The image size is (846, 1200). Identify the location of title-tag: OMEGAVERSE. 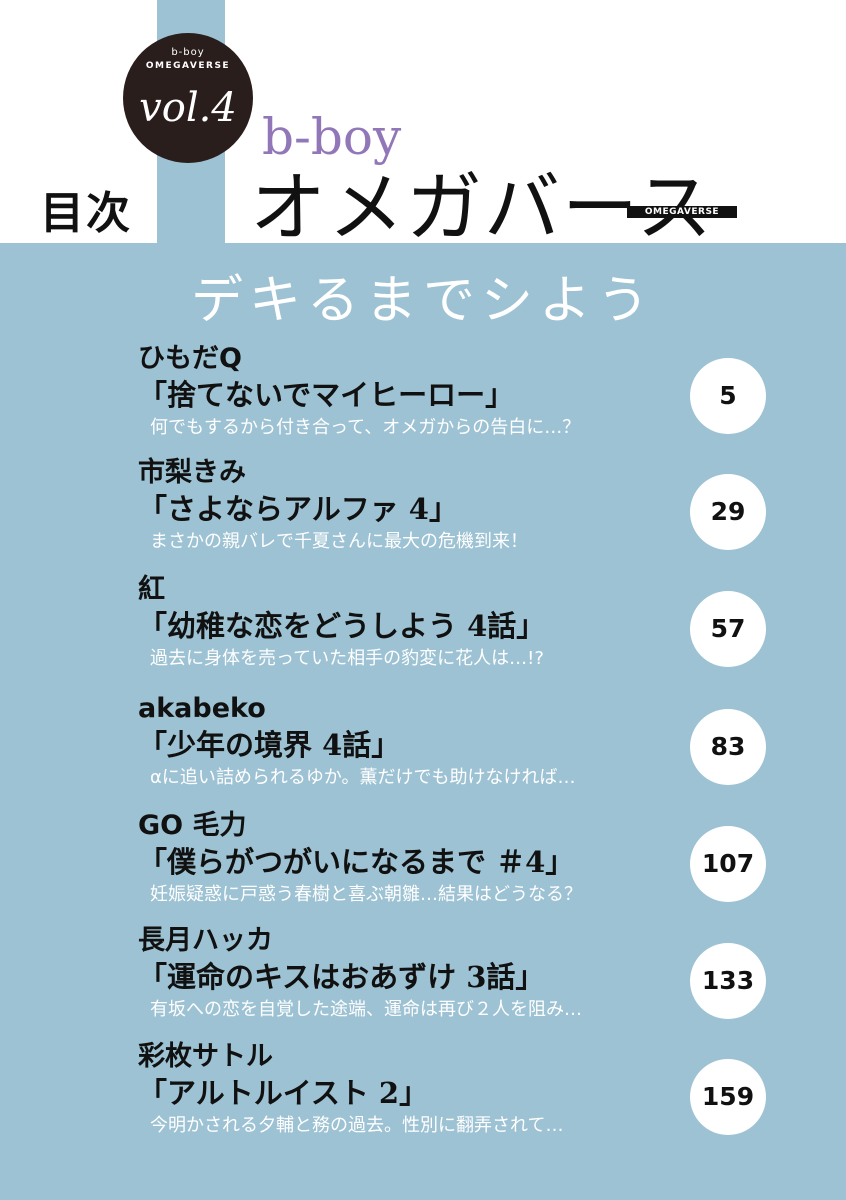
(682, 212).